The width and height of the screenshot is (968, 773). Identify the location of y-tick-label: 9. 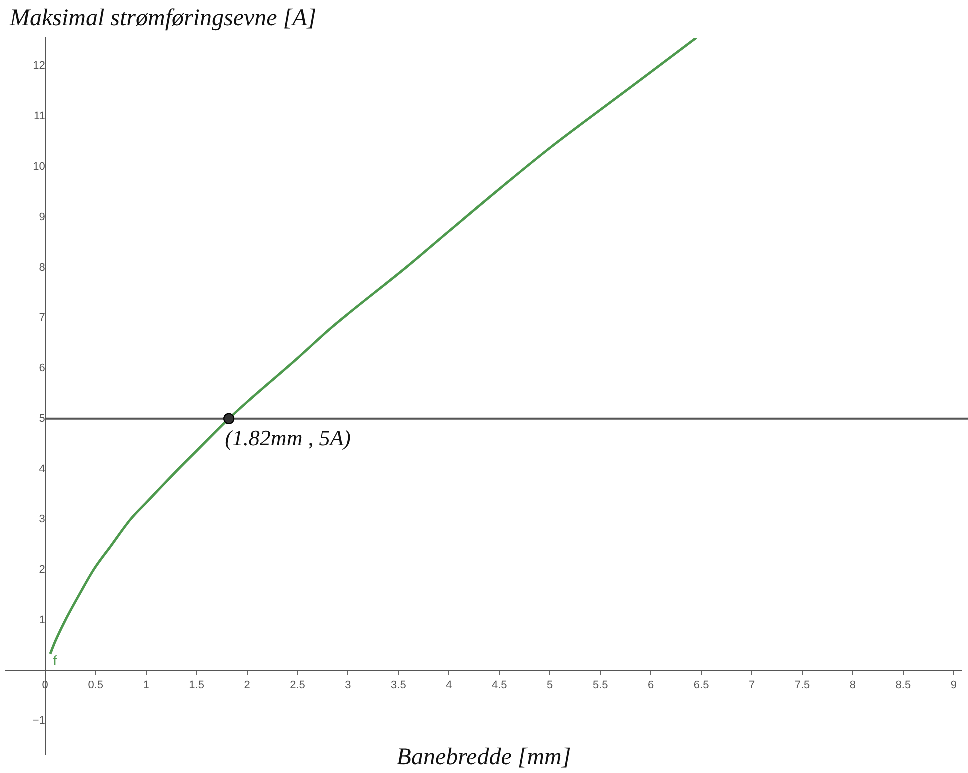
(42, 217).